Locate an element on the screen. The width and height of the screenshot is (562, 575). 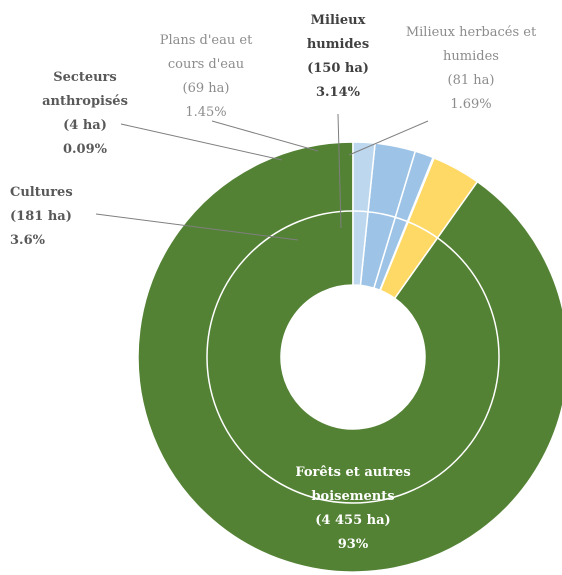
label-plans-line: Plans d'eau et is located at coordinates (206, 40).